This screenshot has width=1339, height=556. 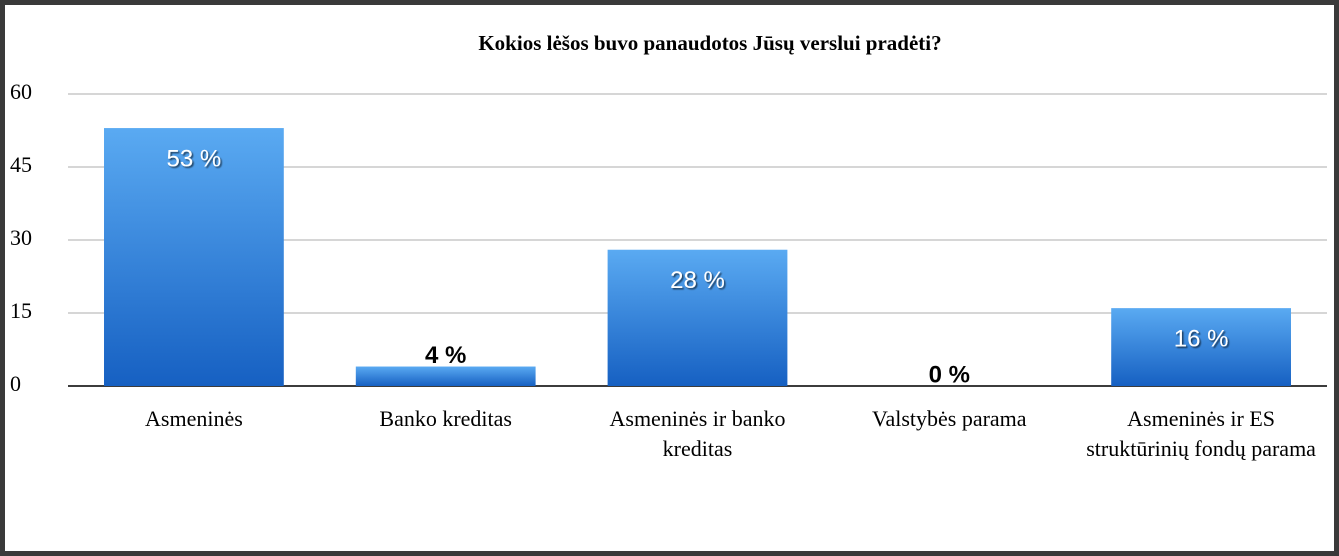 I want to click on x-tick-label: Banko kreditas, so click(x=445, y=418).